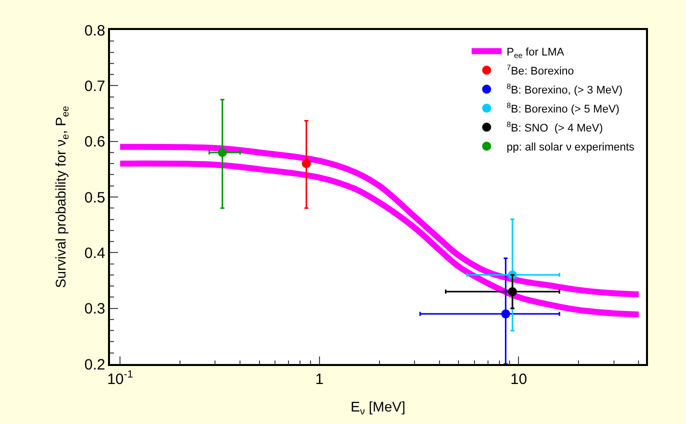  Describe the element at coordinates (554, 127) in the screenshot. I see `legend-label: $^{8}$B: SNO (> 4 MeV)` at that location.